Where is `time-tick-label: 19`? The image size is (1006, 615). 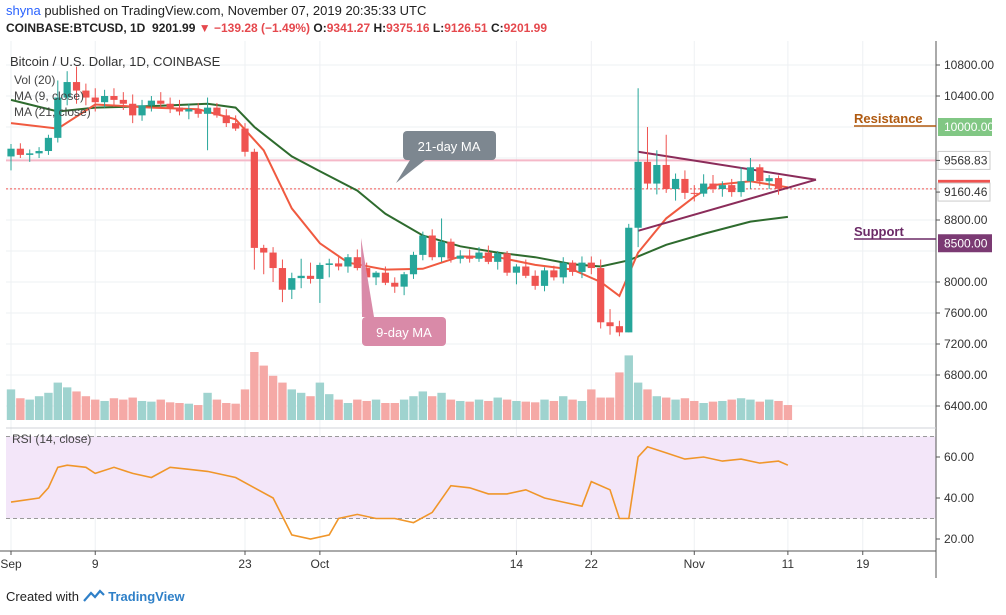 time-tick-label: 19 is located at coordinates (863, 564).